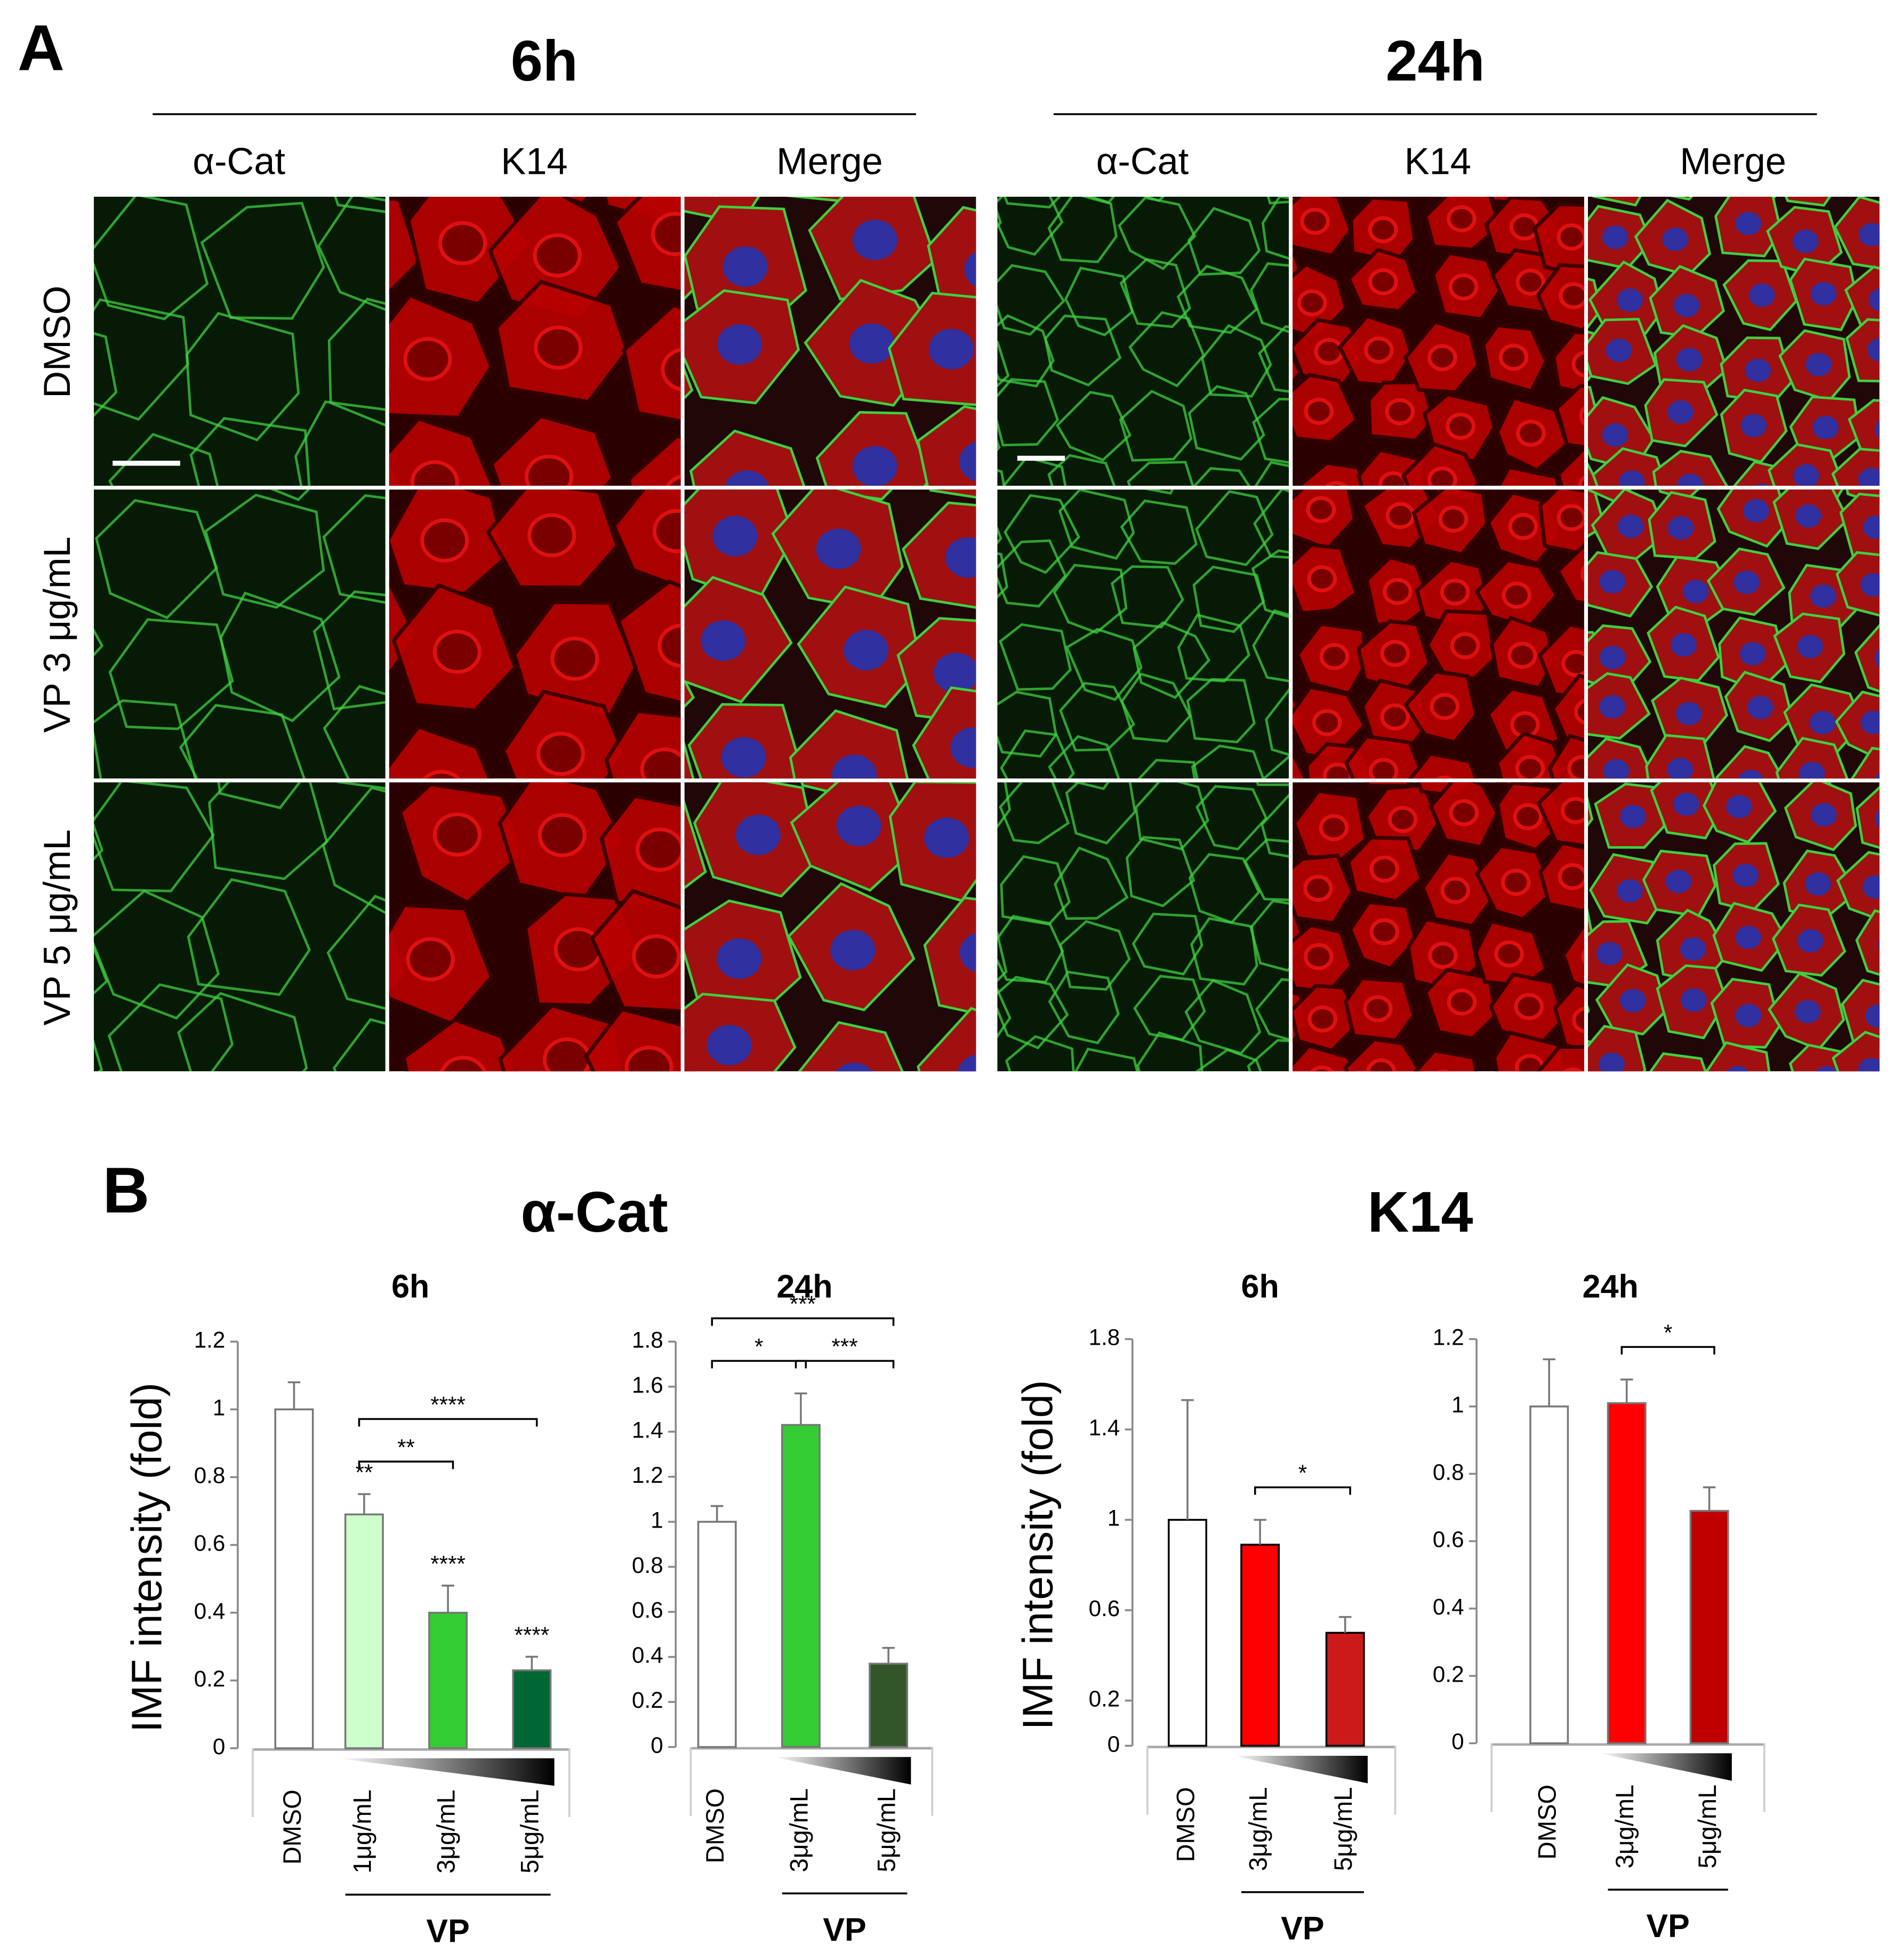  I want to click on bar, so click(1187, 1633).